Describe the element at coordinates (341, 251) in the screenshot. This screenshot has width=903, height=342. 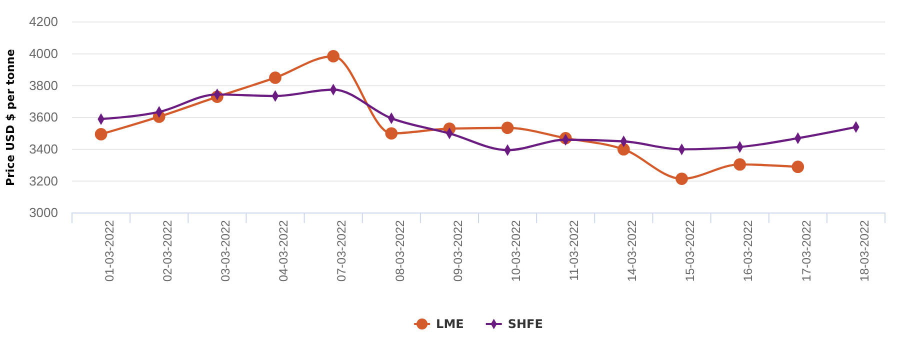
I see `x-tick-label: 07-03-2022` at that location.